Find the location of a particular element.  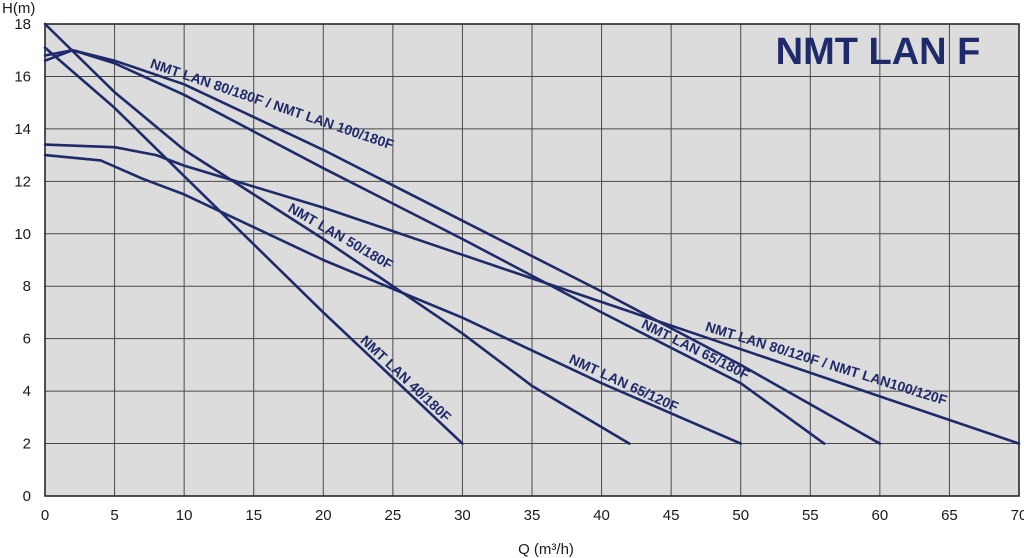

y-tick-label: 14 is located at coordinates (22, 129).